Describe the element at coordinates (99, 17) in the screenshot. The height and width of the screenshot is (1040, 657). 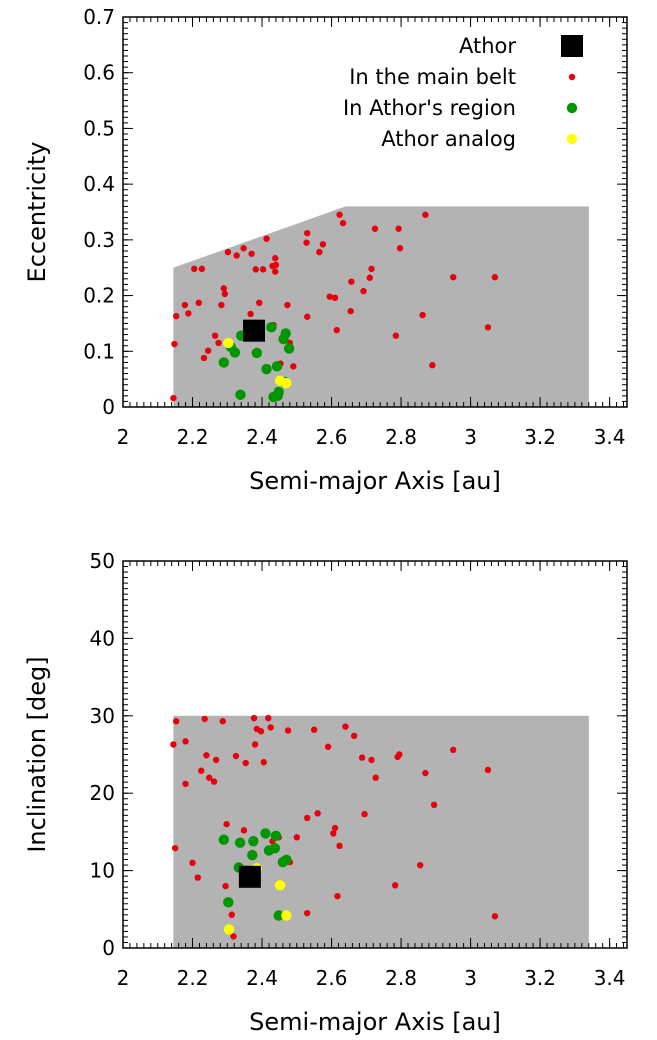
I see `y-tick-label: 0.7` at that location.